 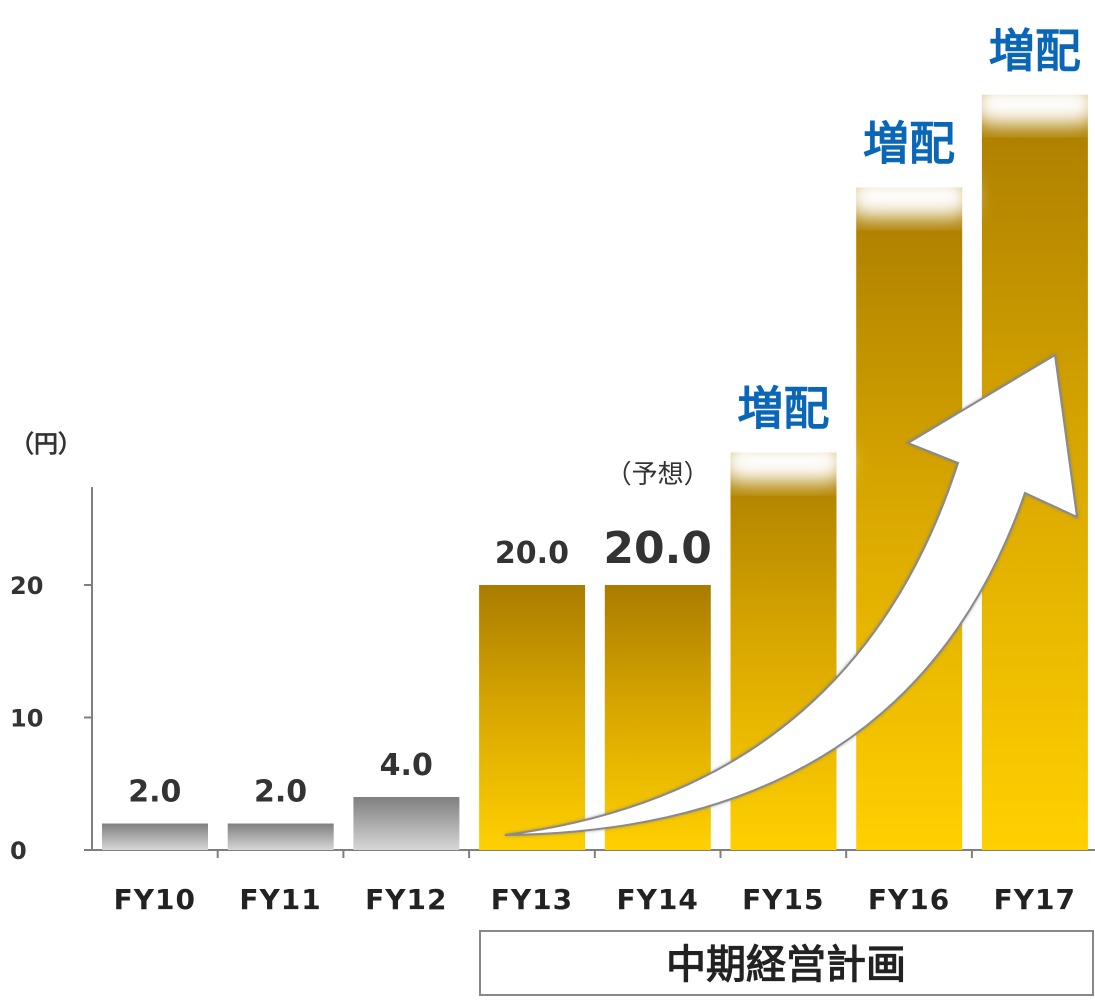 What do you see at coordinates (154, 792) in the screenshot?
I see `data-label-fy10: 2.0` at bounding box center [154, 792].